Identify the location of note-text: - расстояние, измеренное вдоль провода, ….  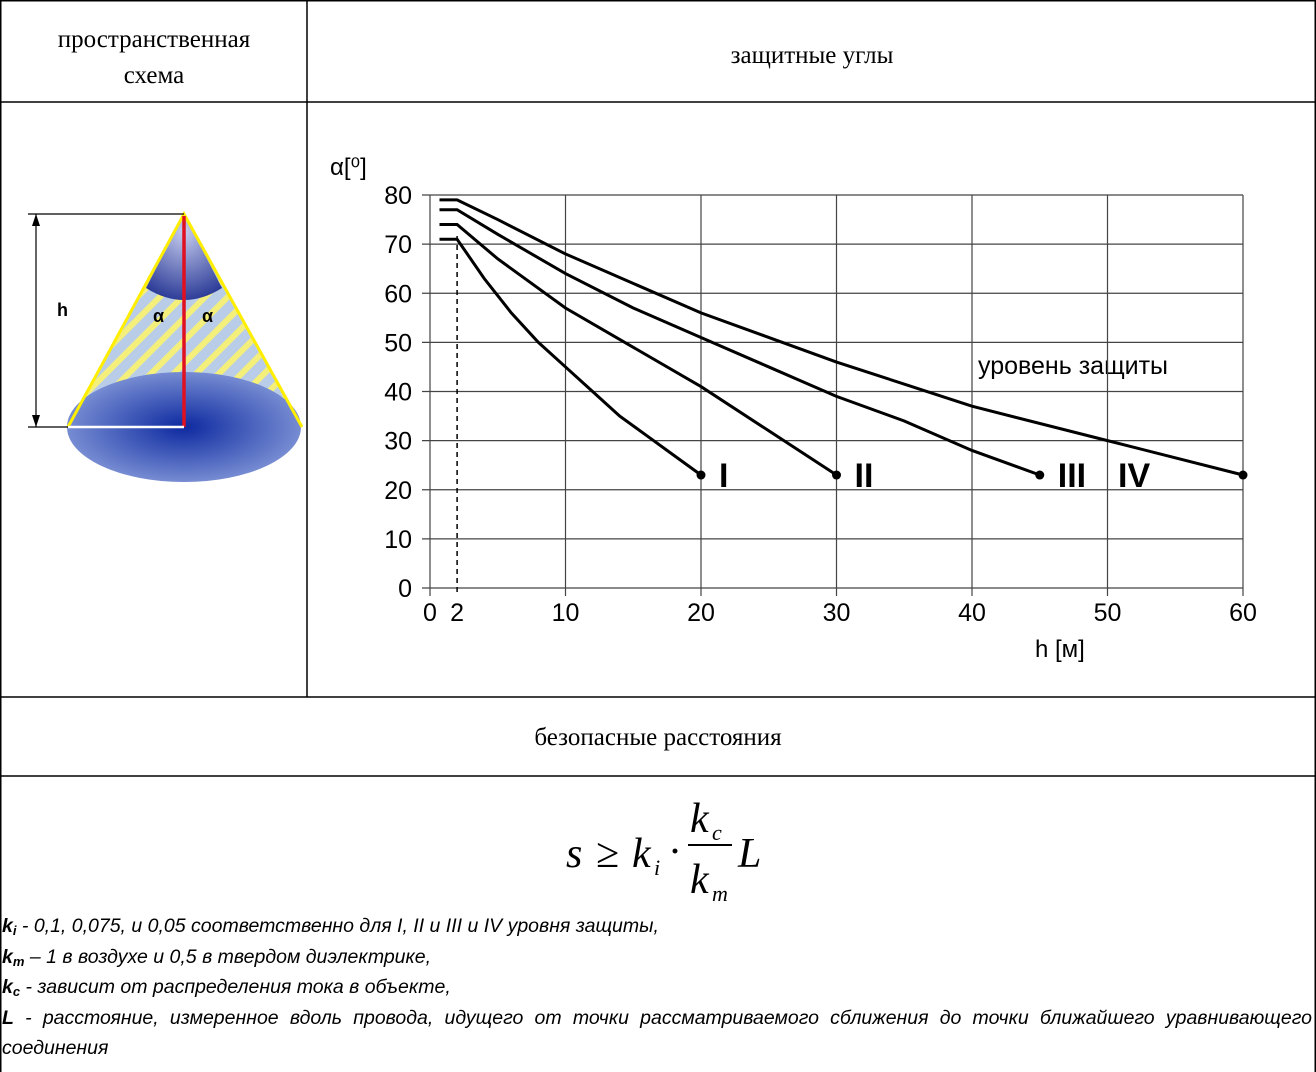
(657, 1033).